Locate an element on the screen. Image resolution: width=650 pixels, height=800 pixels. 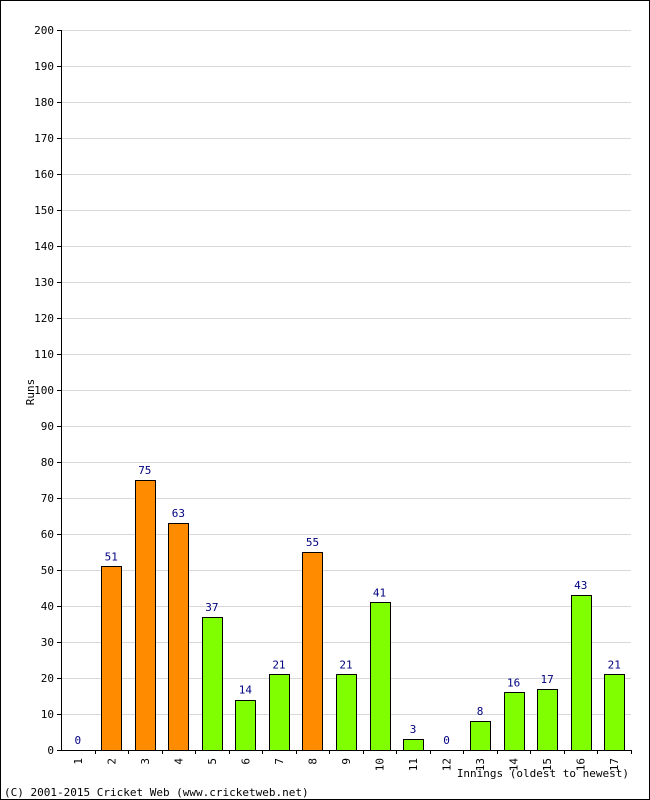
y-tick-label: 170 is located at coordinates (44, 138).